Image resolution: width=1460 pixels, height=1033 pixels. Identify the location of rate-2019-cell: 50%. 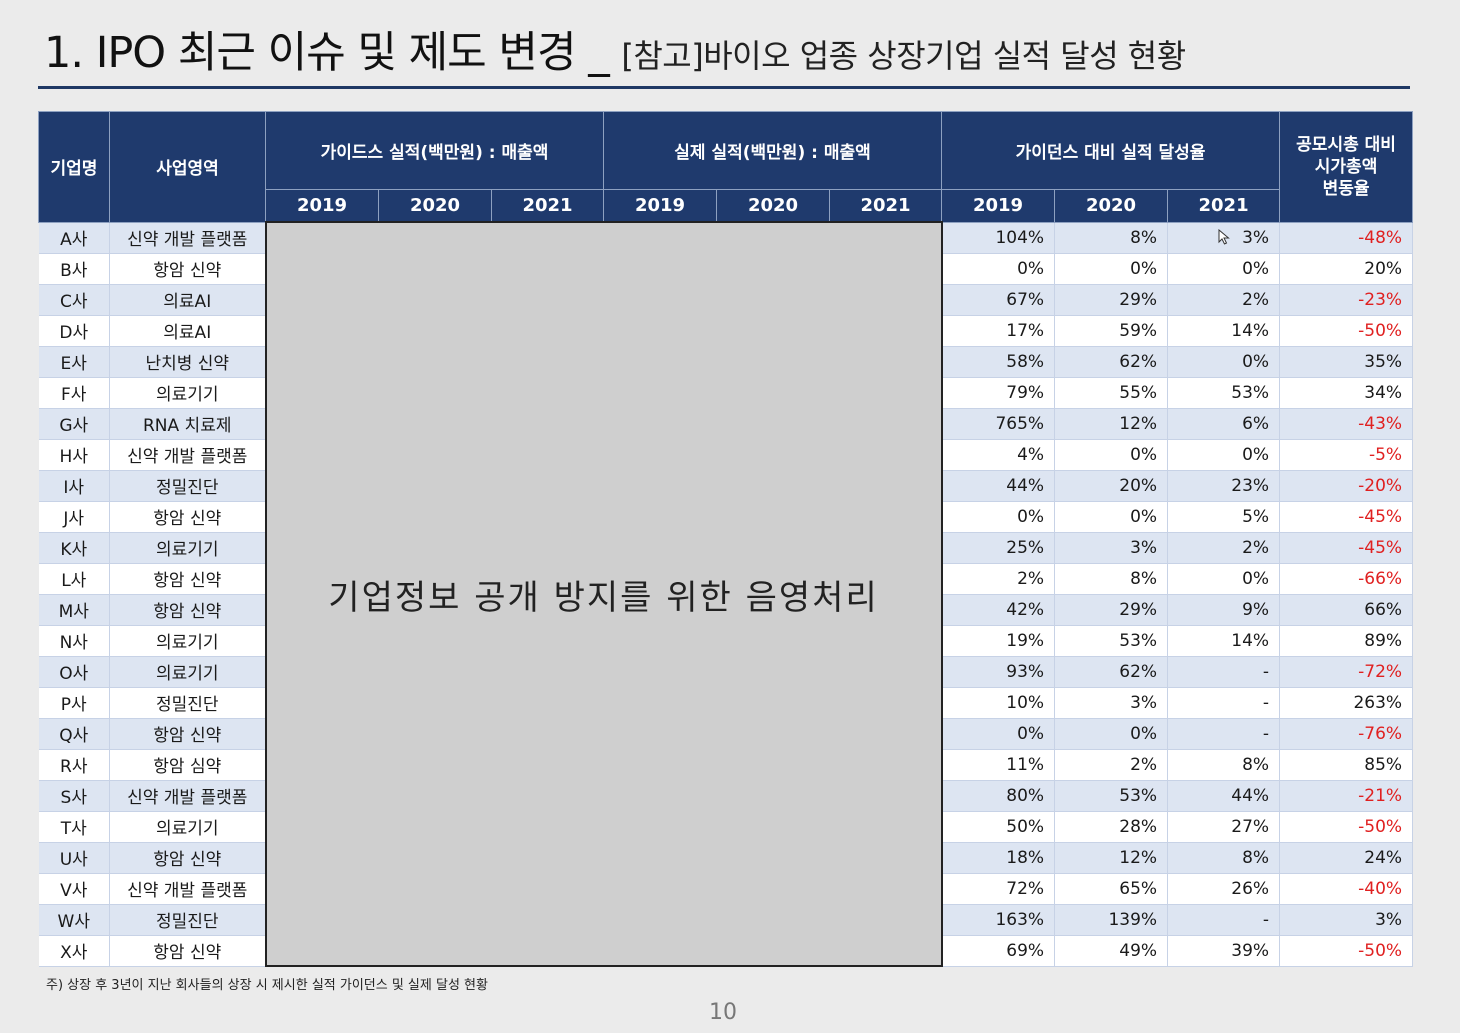
(998, 827).